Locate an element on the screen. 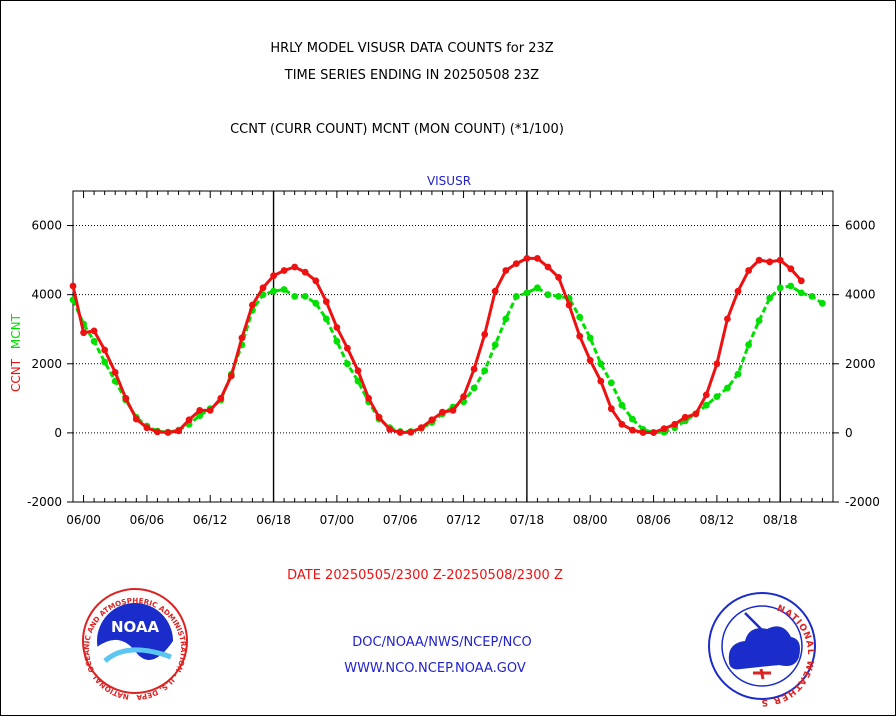  y-tick-label-right: 4000 is located at coordinates (860, 295).